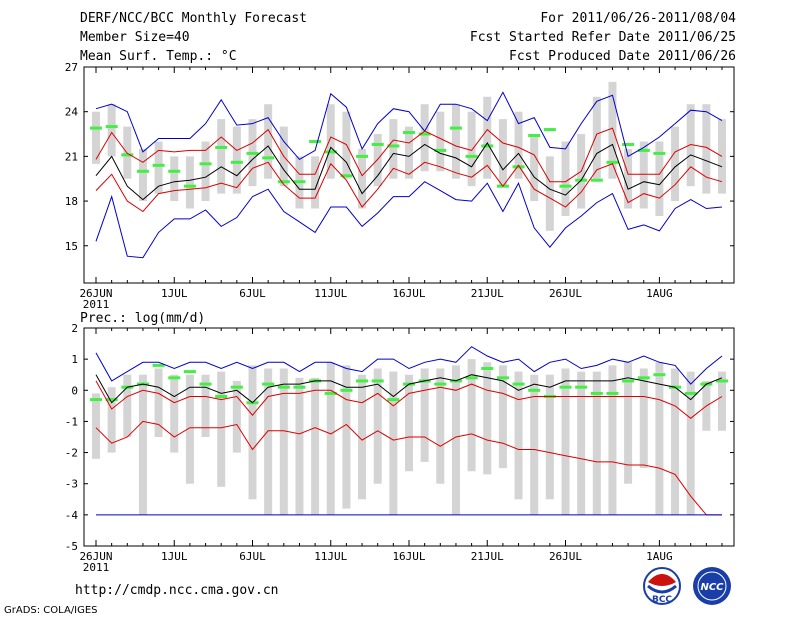  I want to click on prec-xtick-label: 6JUL, so click(252, 556).